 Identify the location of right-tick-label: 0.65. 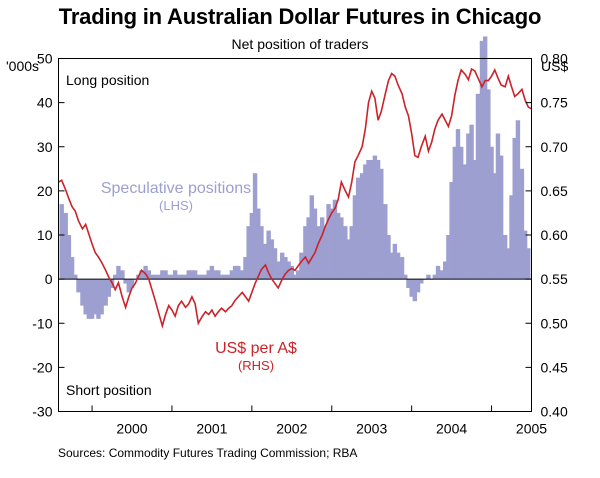
(554, 191).